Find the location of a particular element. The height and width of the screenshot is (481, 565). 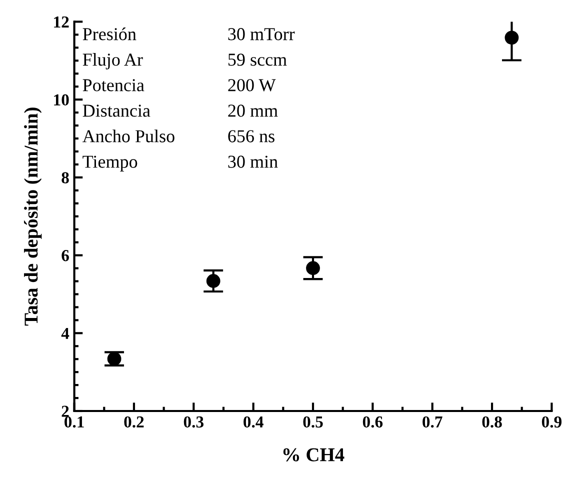

x-tick-label: 0.8 is located at coordinates (492, 422).